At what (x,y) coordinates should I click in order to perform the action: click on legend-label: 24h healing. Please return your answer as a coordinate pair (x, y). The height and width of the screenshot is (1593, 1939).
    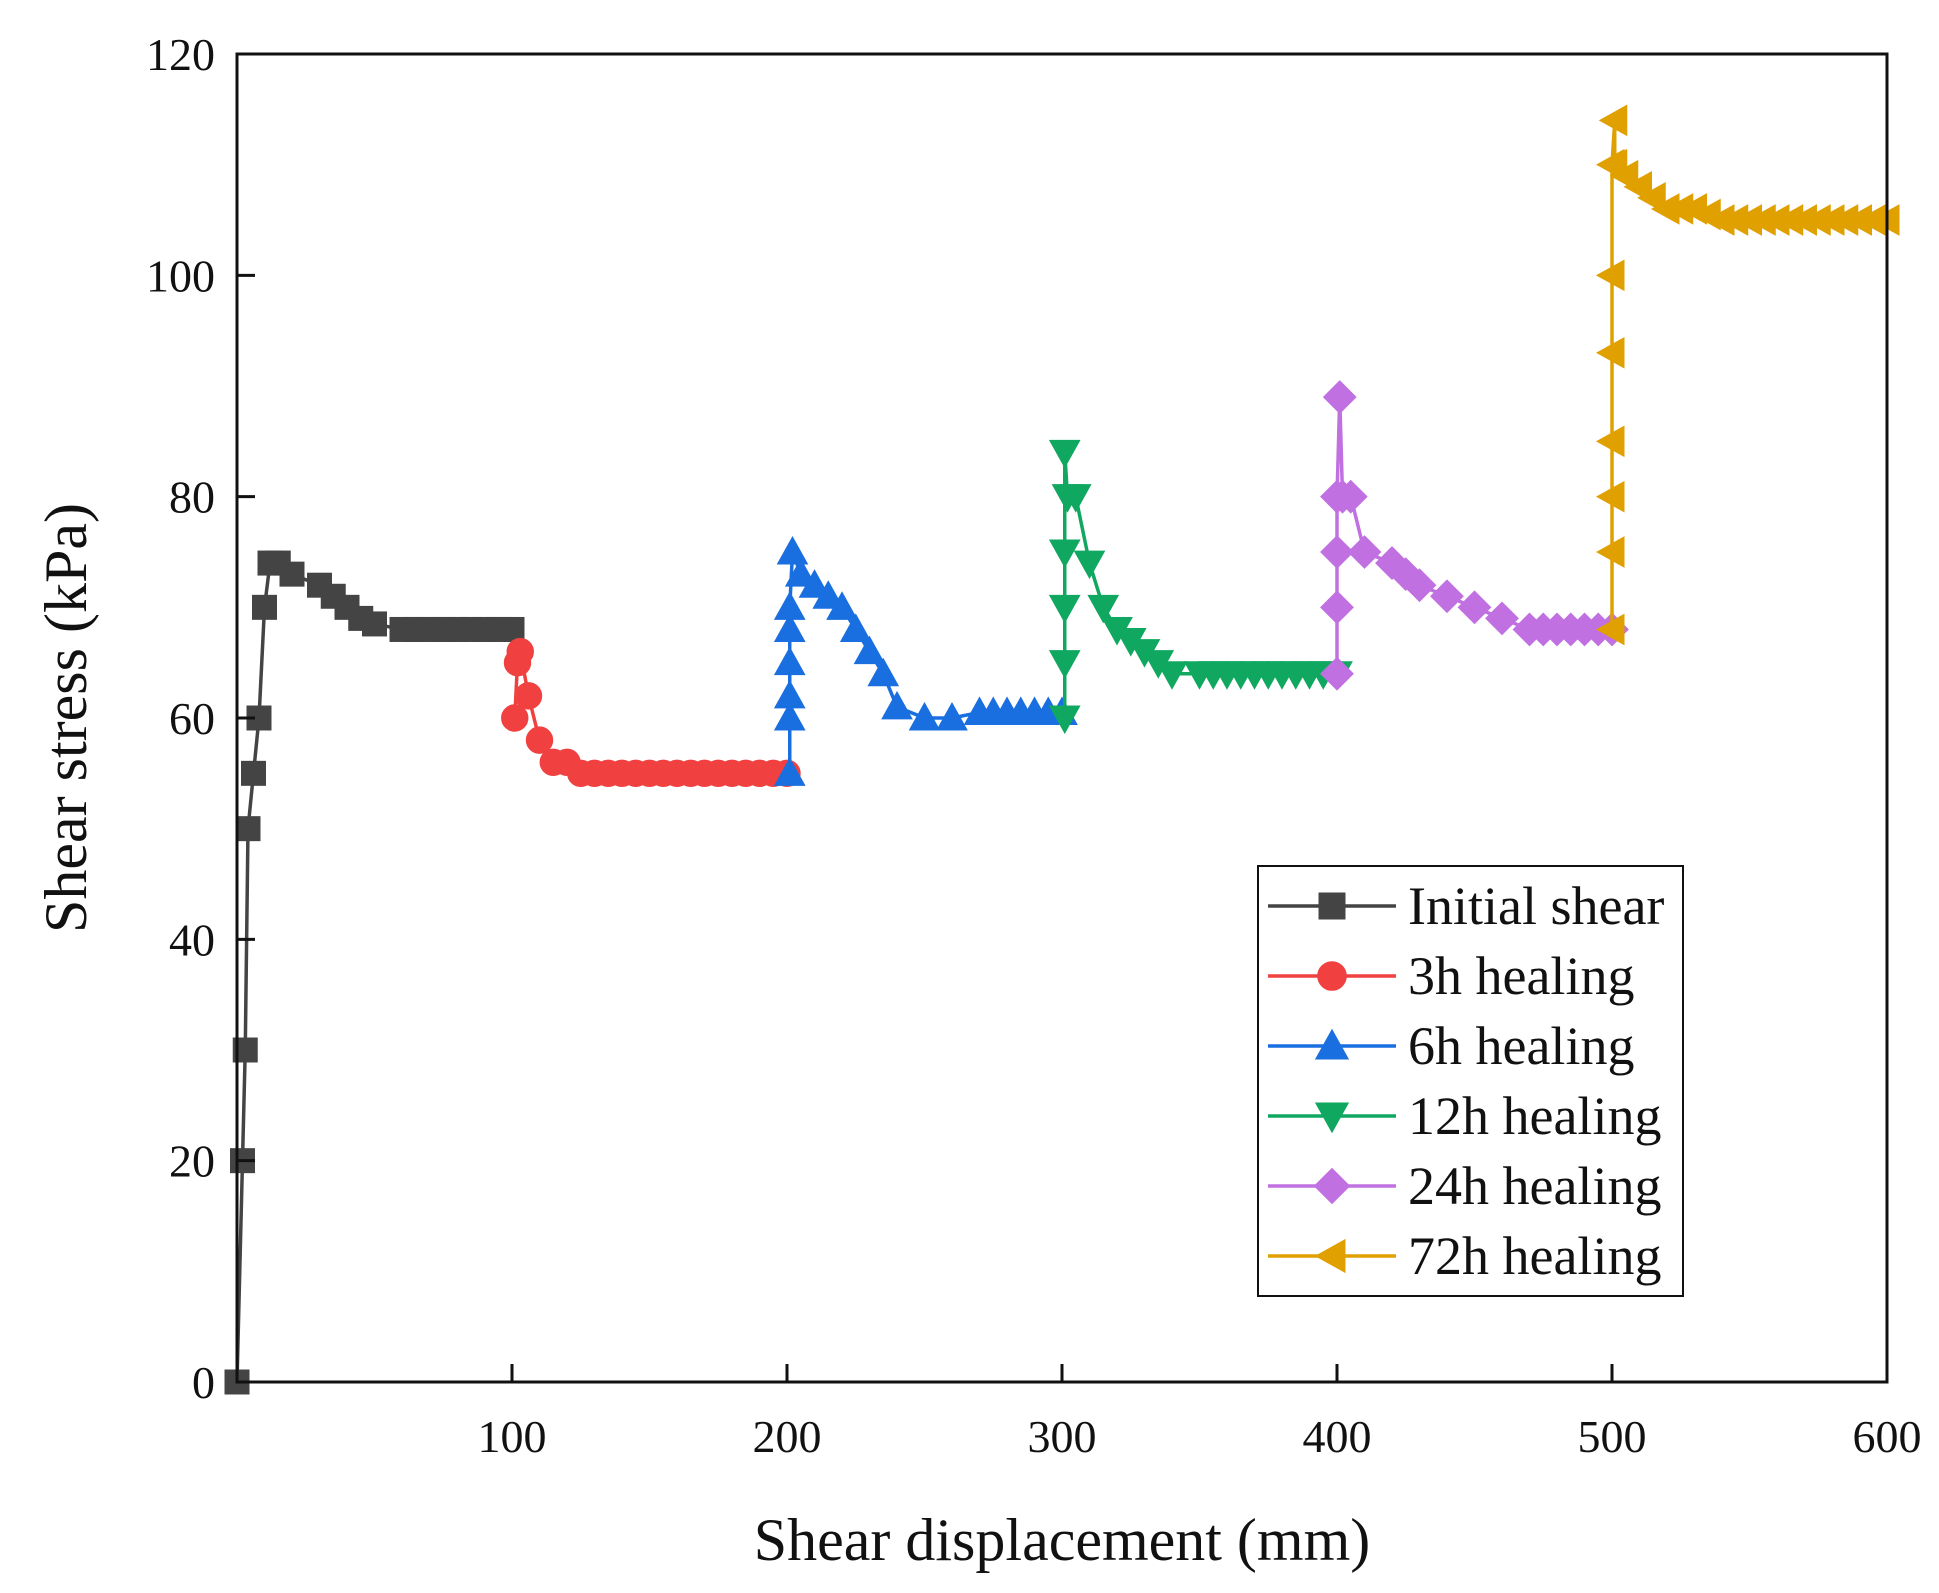
    Looking at the image, I should click on (1534, 1186).